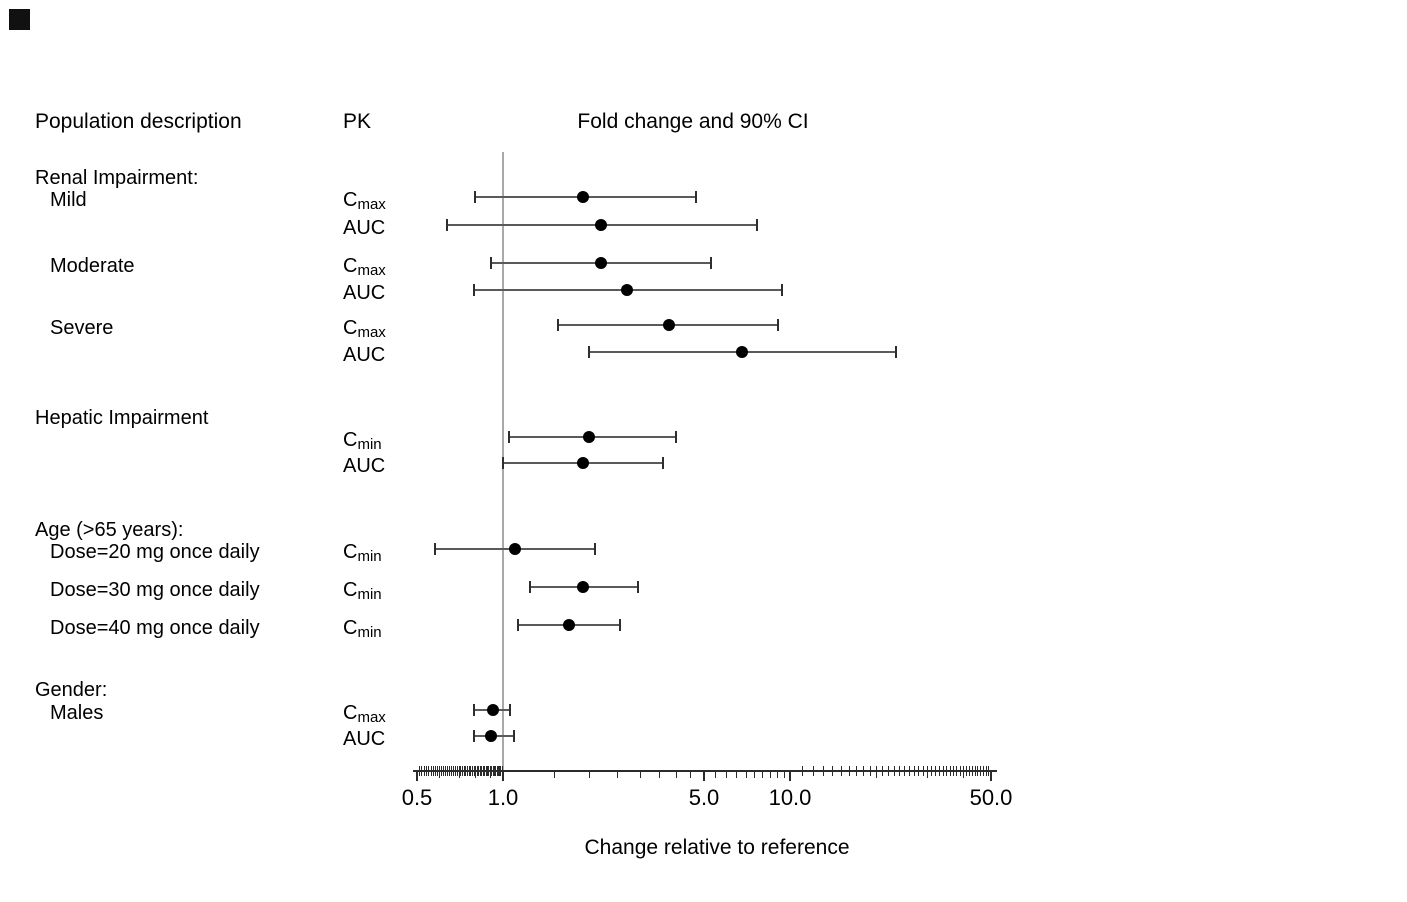 This screenshot has width=1407, height=902. I want to click on population-label: Dose=40 mg once daily, so click(155, 628).